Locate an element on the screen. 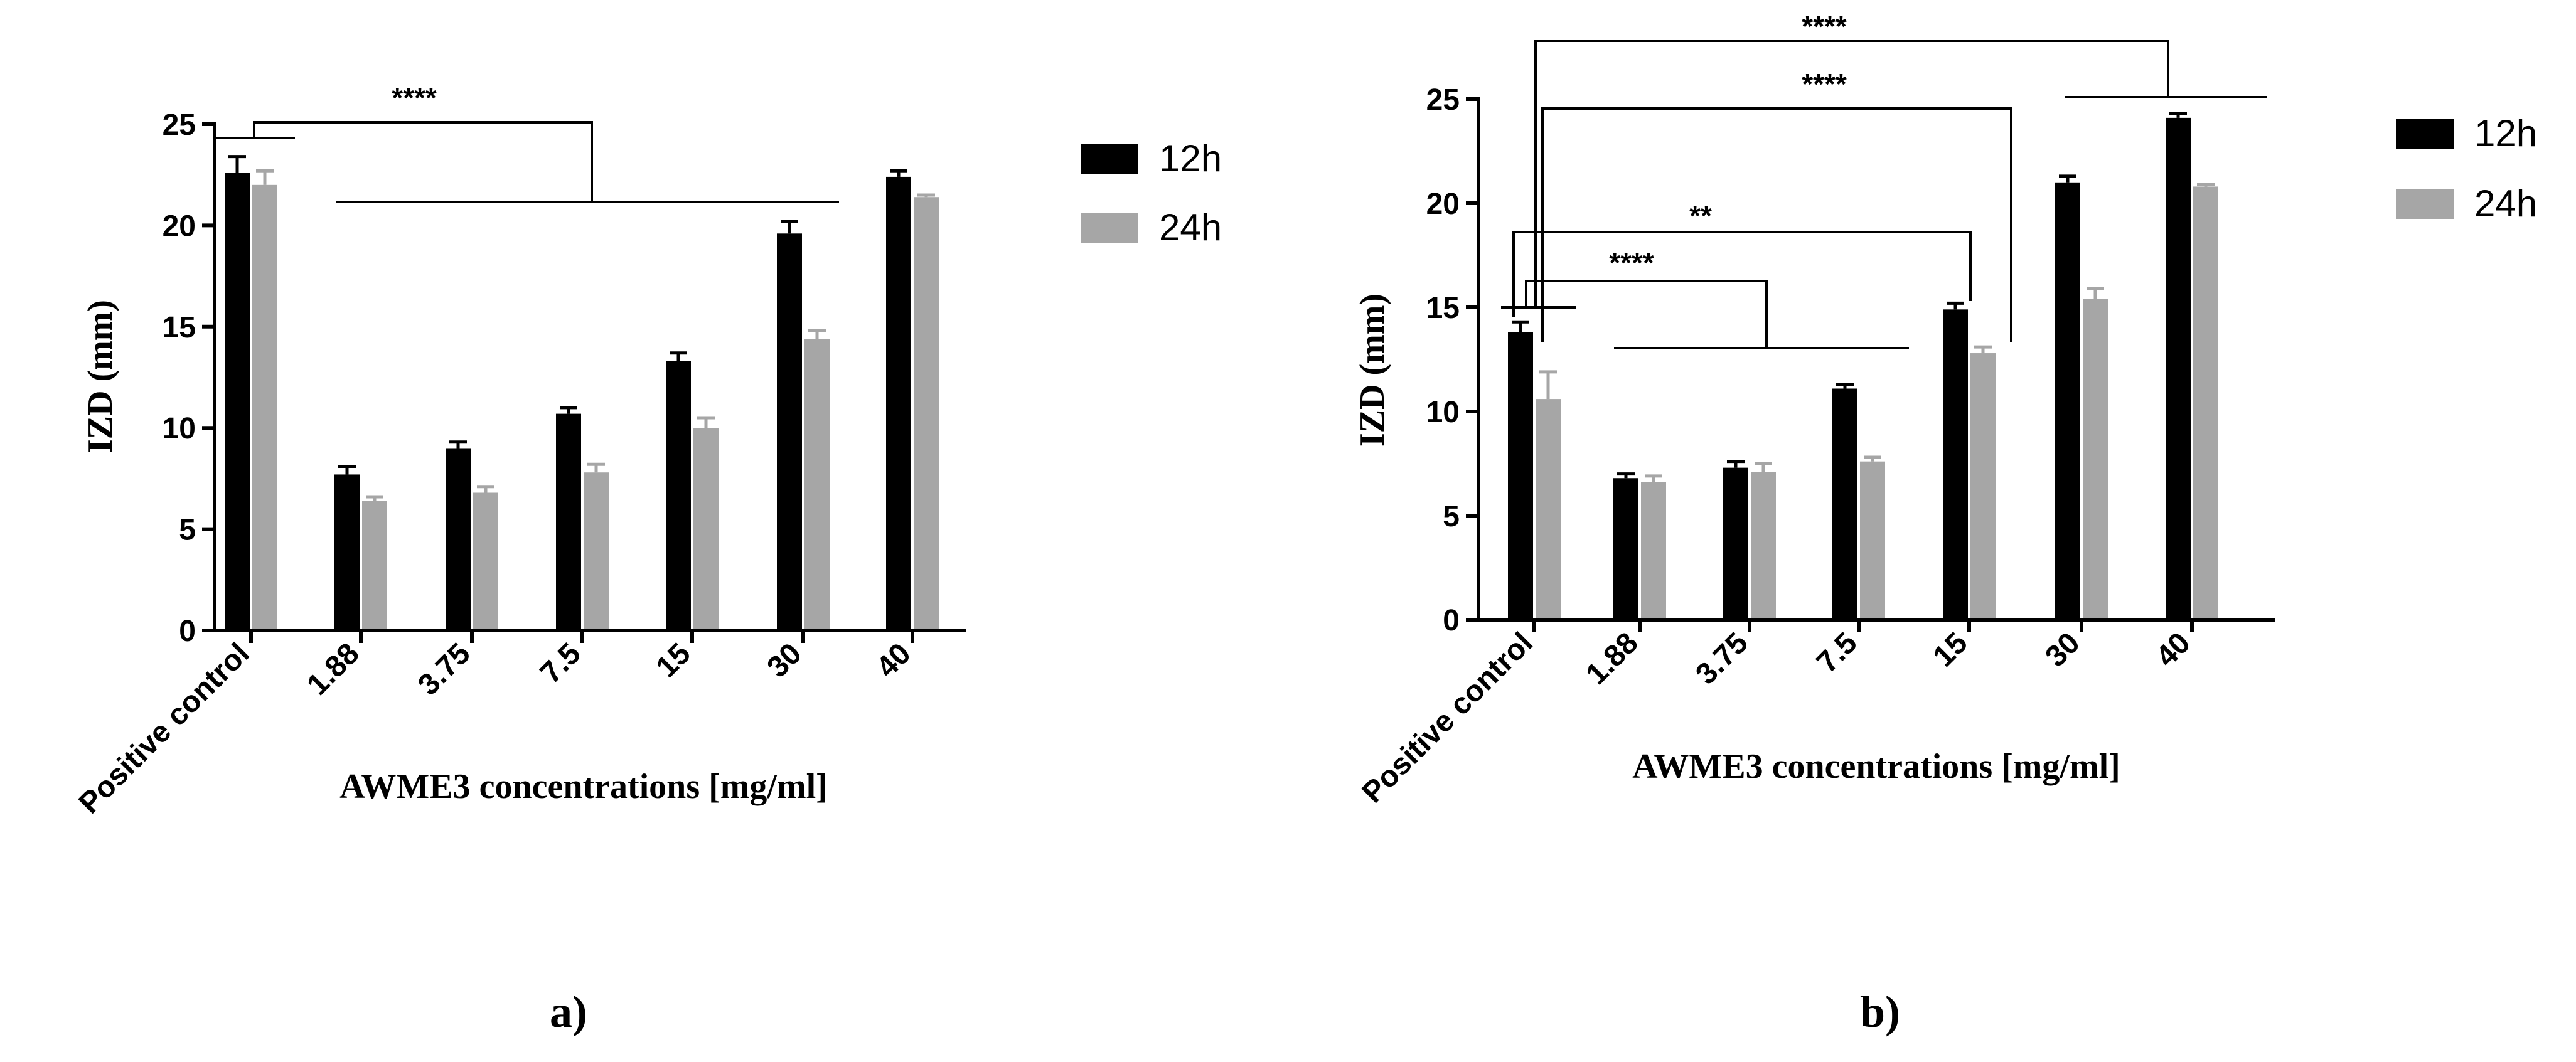 This screenshot has height=1062, width=2576. panel-label: a) is located at coordinates (568, 1012).